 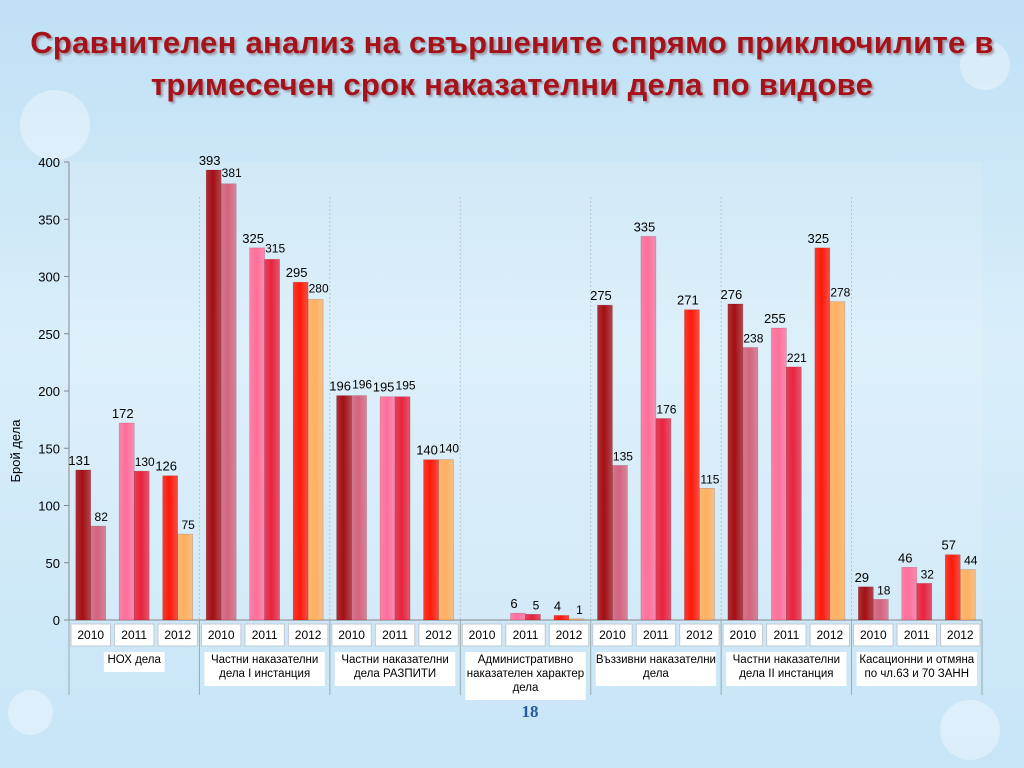 I want to click on category-label: Частни наказателни дела I инстанция, so click(x=264, y=667).